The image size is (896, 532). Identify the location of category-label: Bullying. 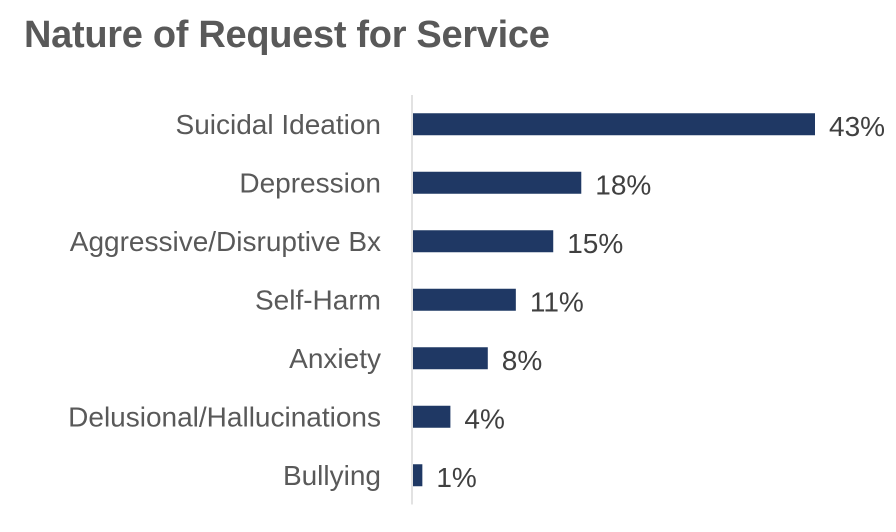
(332, 475).